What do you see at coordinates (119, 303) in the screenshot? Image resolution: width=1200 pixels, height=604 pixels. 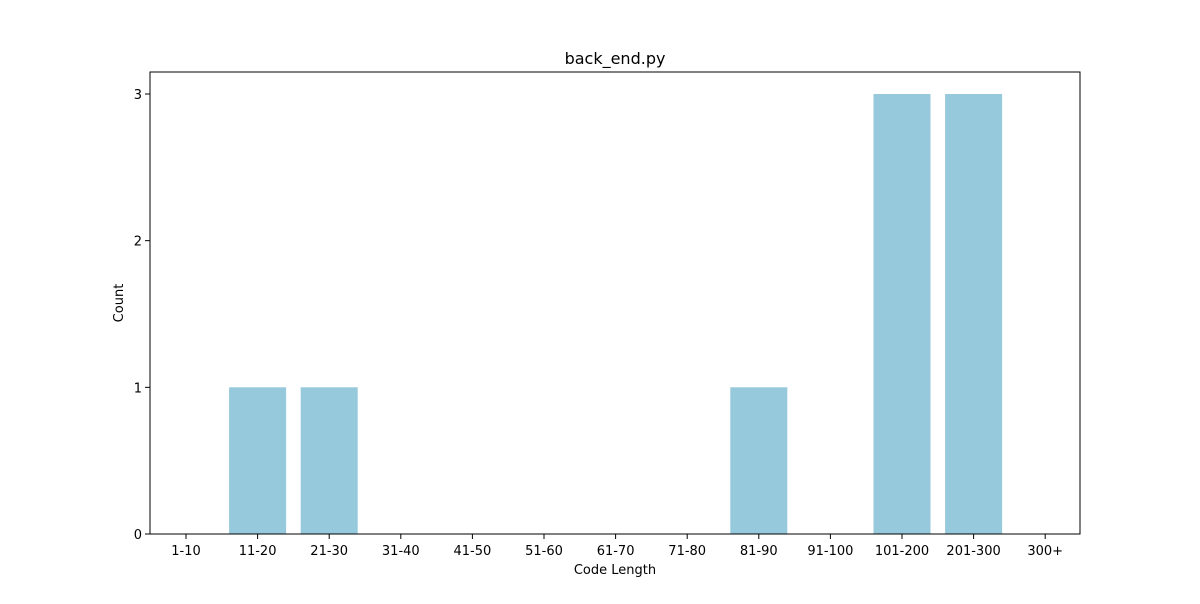 I see `y-axis-label: Count` at bounding box center [119, 303].